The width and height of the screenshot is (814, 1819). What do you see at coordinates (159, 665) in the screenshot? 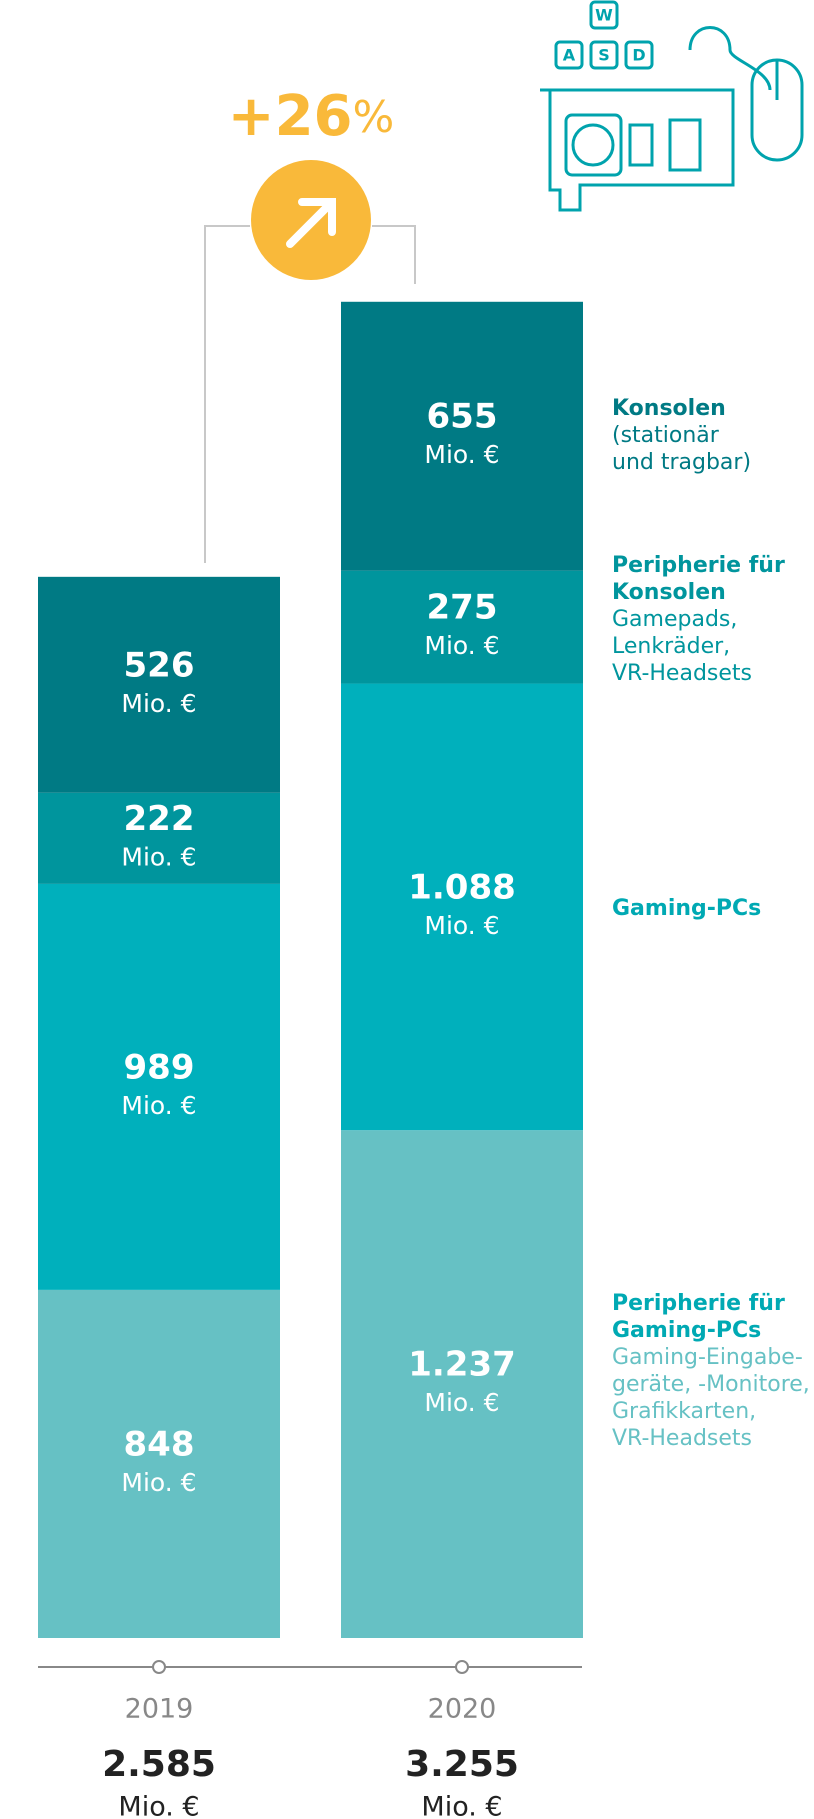
I see `value-label: 526` at bounding box center [159, 665].